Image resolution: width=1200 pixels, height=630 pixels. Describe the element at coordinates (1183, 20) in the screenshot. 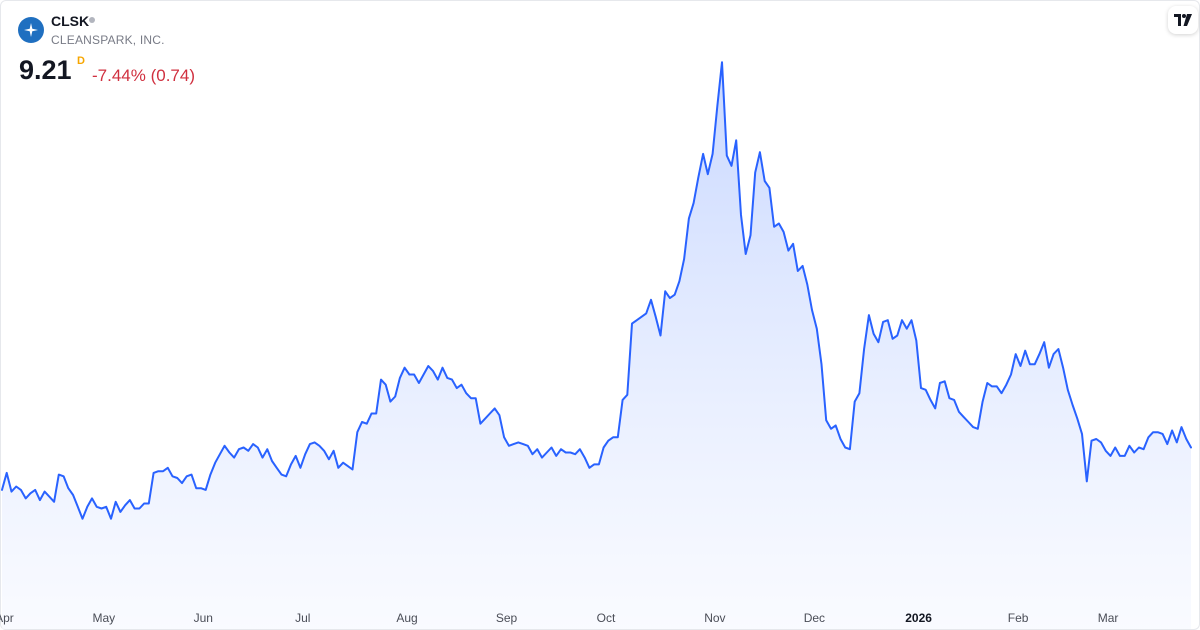

I see `tradingview-logo-icon` at that location.